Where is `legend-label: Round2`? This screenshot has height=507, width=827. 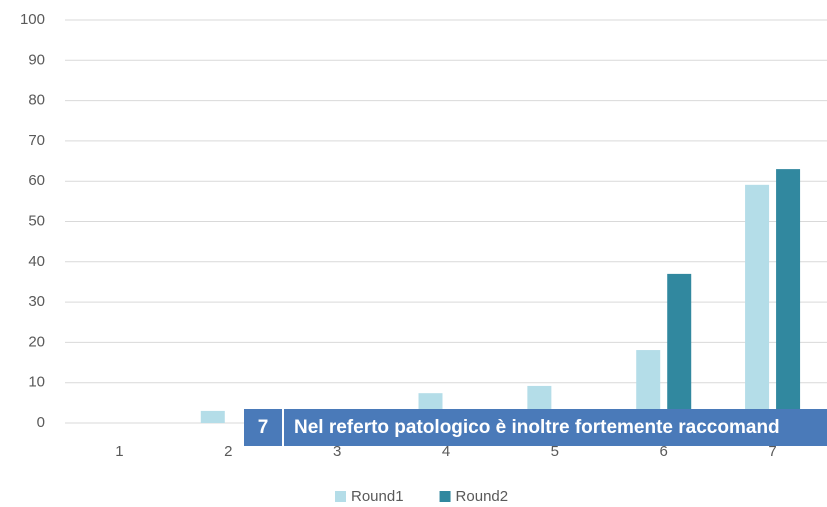
legend-label: Round2 is located at coordinates (482, 496).